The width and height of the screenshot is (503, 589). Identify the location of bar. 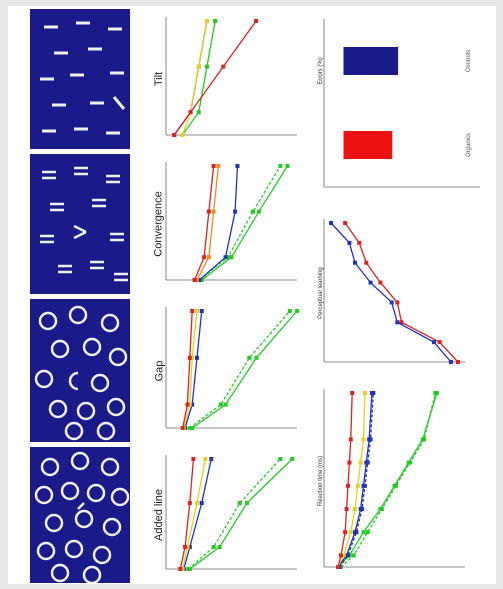
(371, 61).